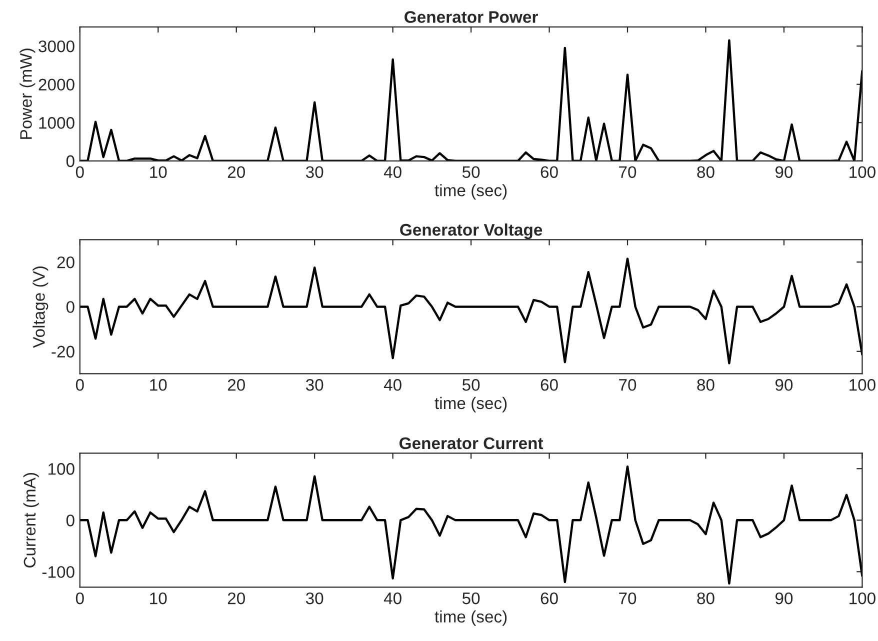 Image resolution: width=878 pixels, height=641 pixels. I want to click on chart-title: Generator Current, so click(472, 443).